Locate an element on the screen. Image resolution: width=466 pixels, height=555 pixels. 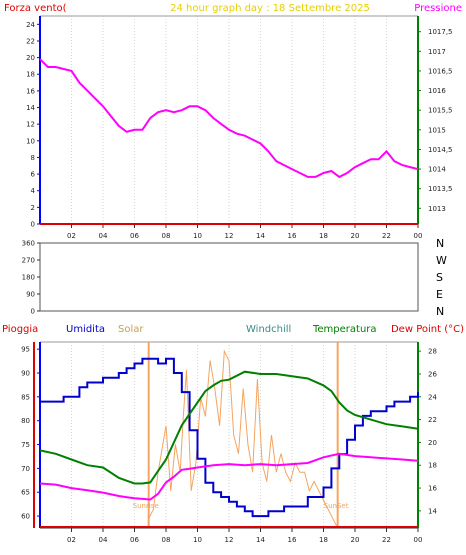
temperature-label: Temperatura is located at coordinates (344, 329).